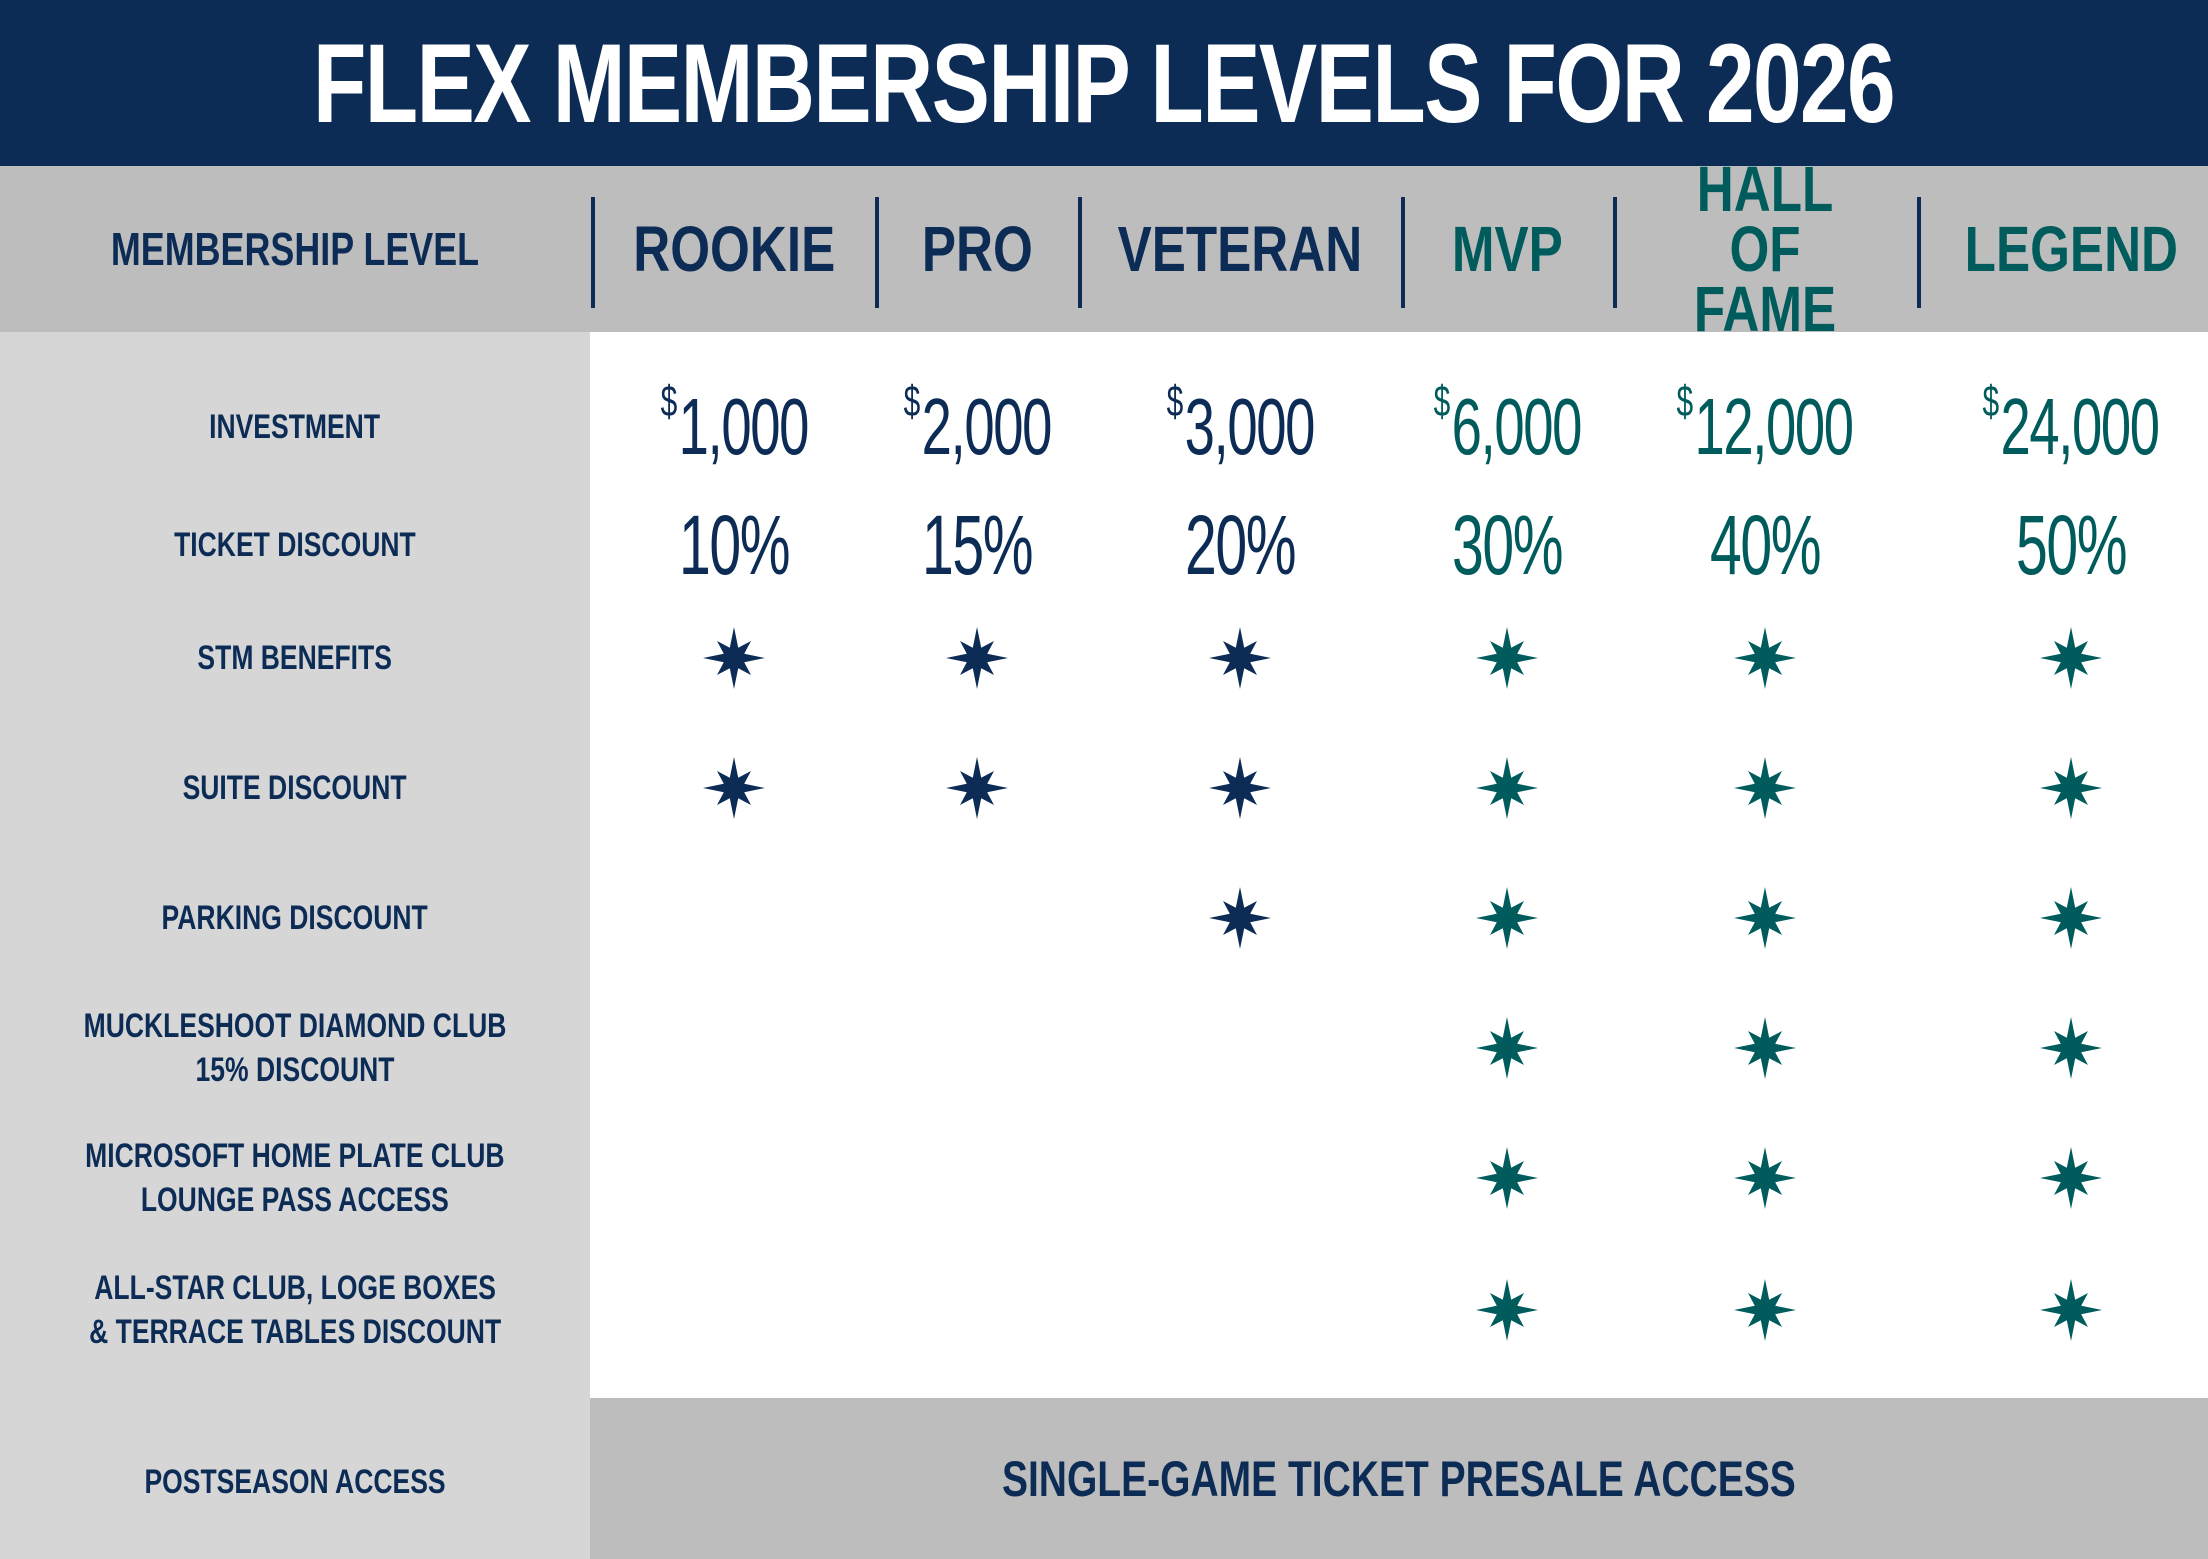 The width and height of the screenshot is (2208, 1559). I want to click on row-label-text: SUITE DISCOUNT, so click(295, 788).